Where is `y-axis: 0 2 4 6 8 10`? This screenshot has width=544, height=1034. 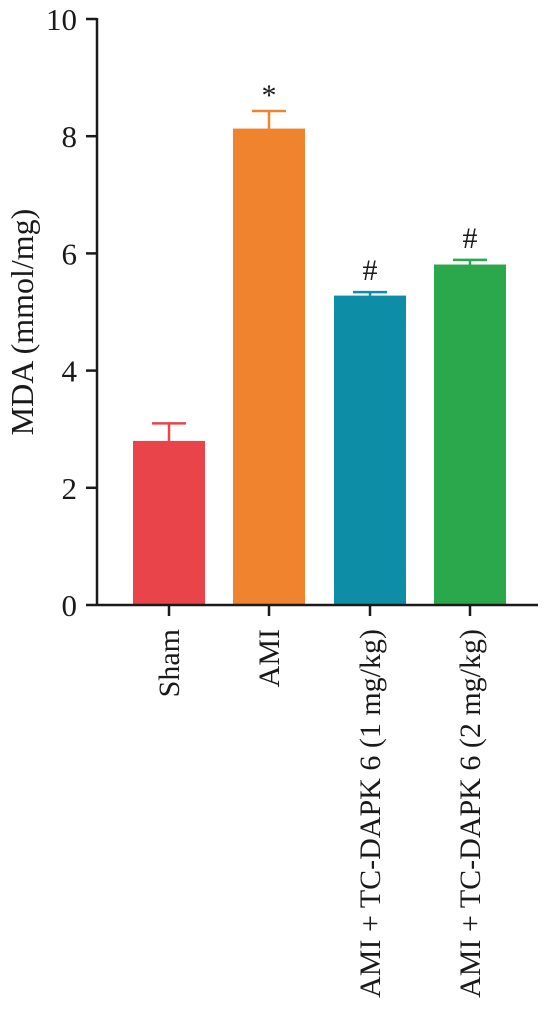 y-axis: 0 2 4 6 8 10 is located at coordinates (72, 312).